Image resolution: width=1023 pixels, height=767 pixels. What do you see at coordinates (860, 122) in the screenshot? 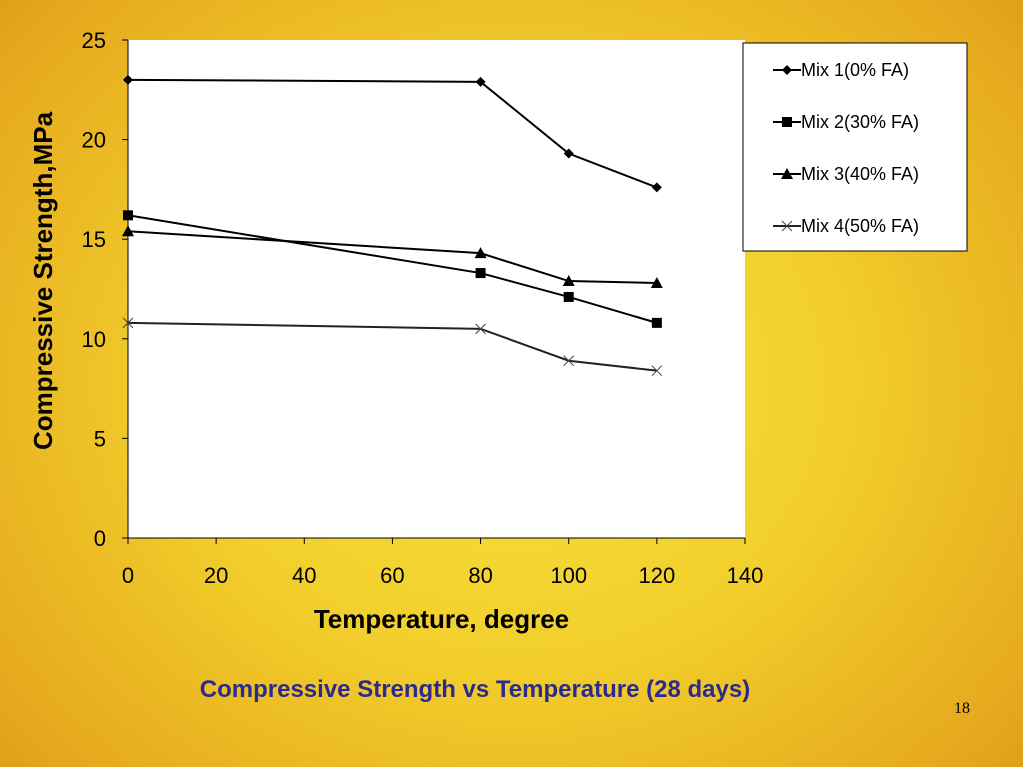
I see `legend-label: Mix 2(30% FA)` at bounding box center [860, 122].